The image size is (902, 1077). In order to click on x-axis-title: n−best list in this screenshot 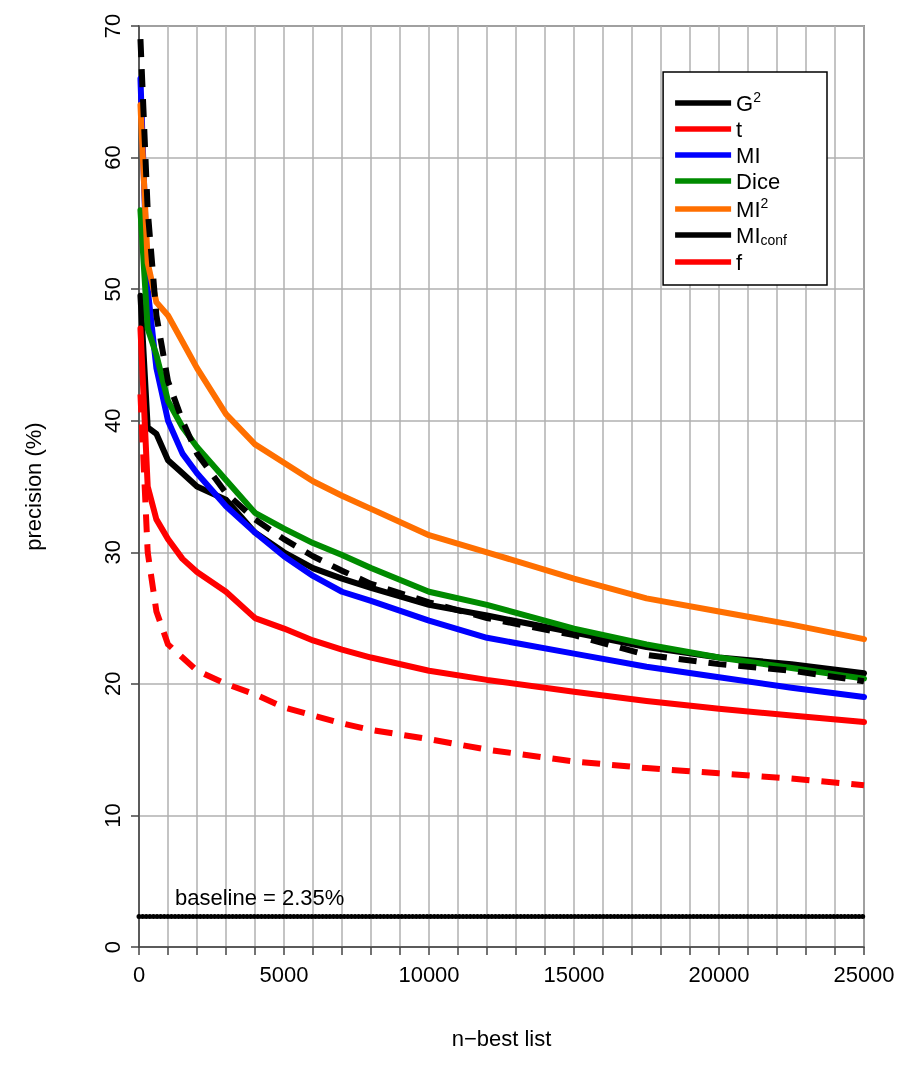, I will do `click(501, 1038)`.